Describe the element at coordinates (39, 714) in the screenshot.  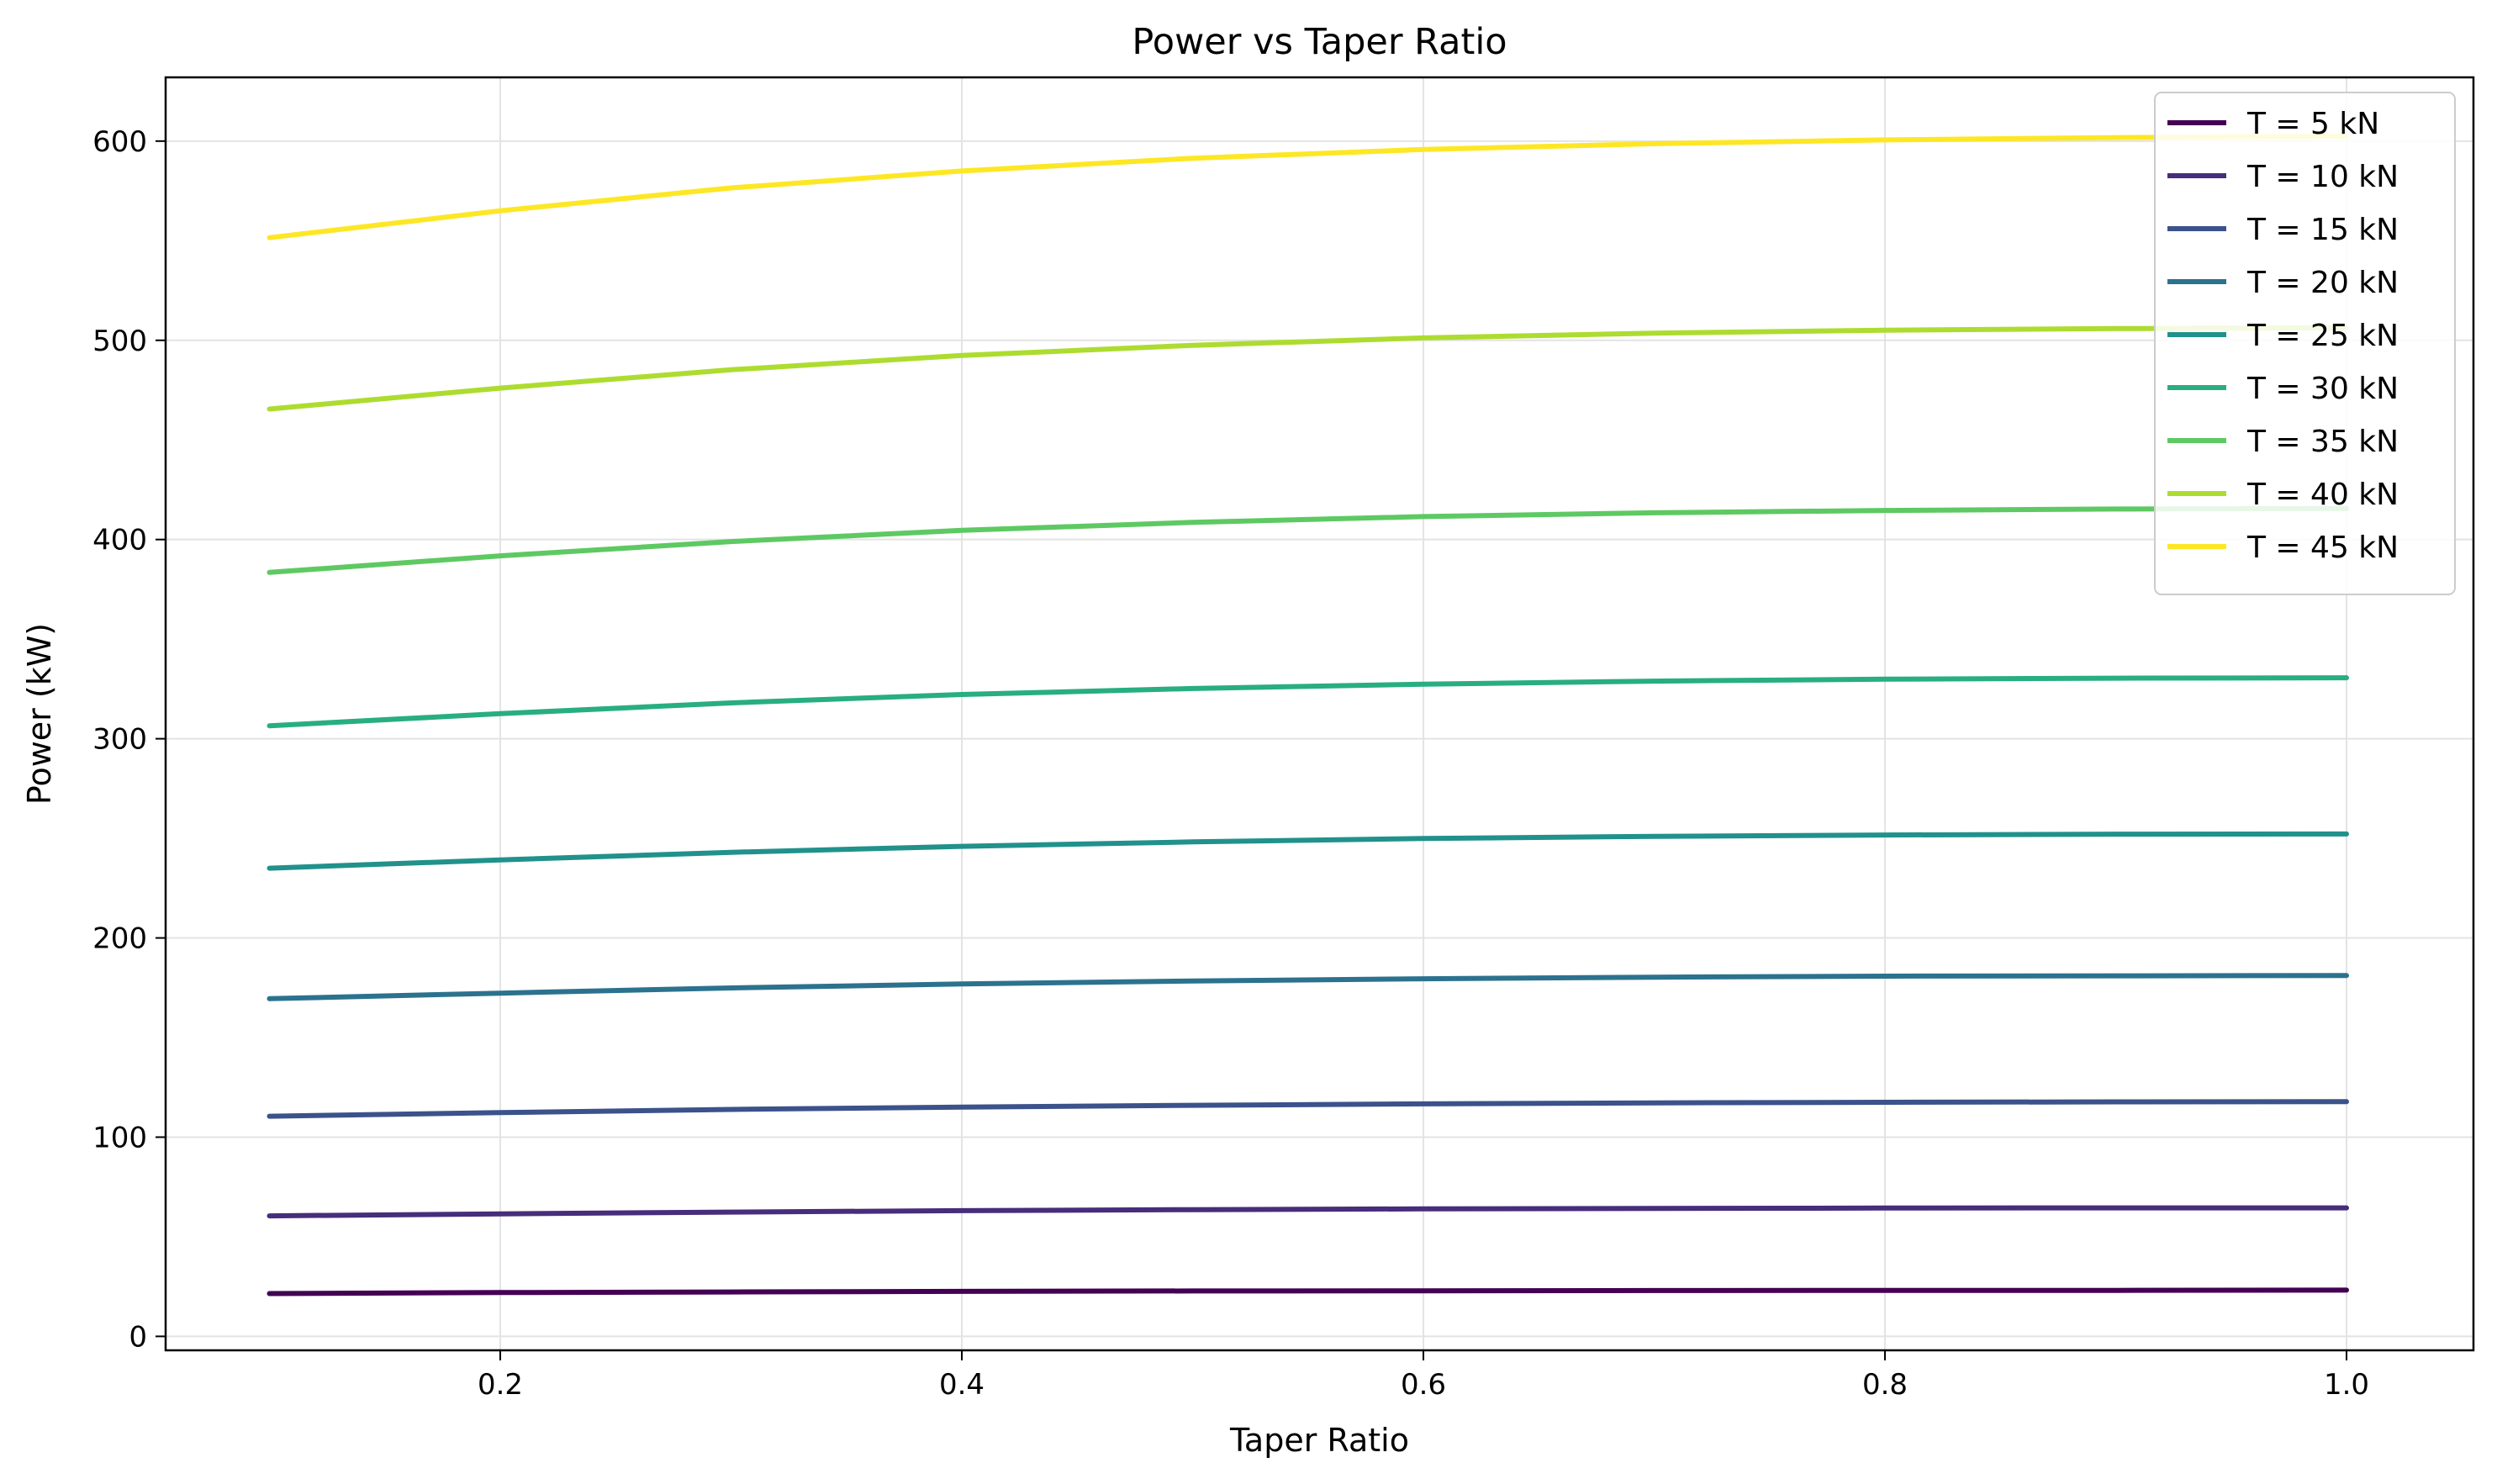
I see `y-axis-label: Power (kW)` at that location.